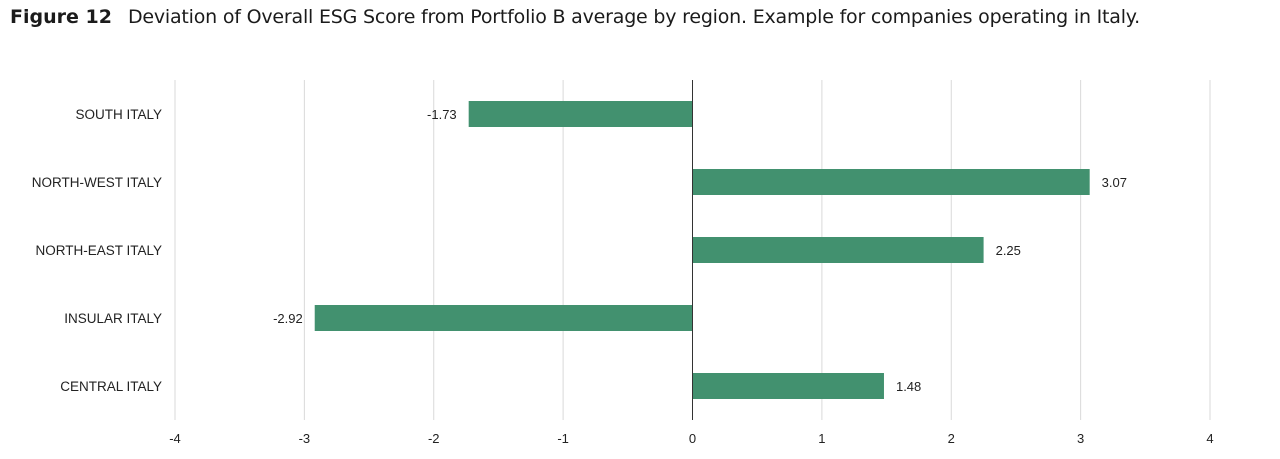  Describe the element at coordinates (1008, 250) in the screenshot. I see `data-label: 2.25` at that location.